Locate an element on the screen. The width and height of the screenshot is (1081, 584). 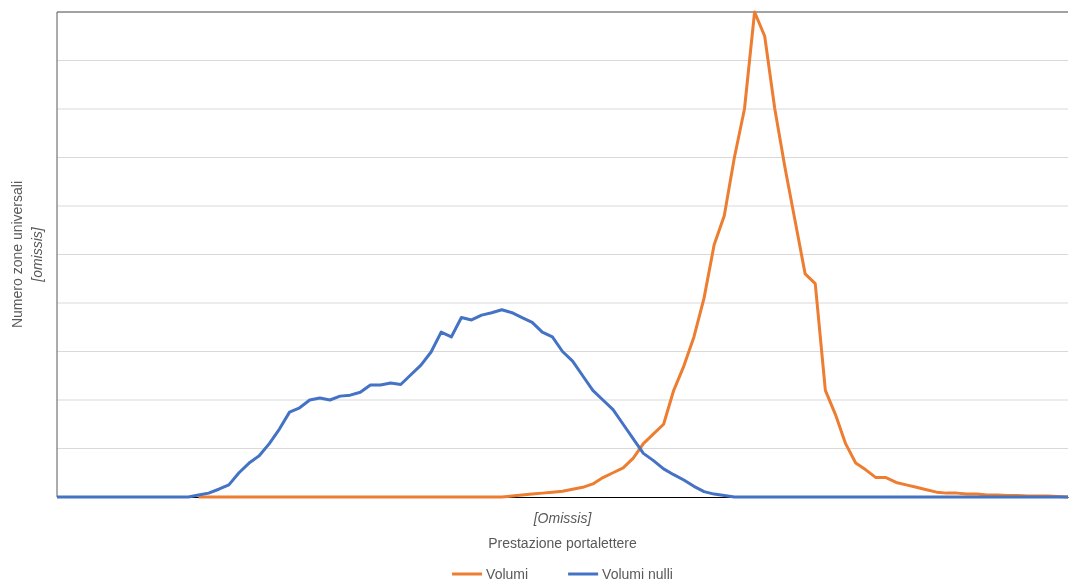
text: [omissis] is located at coordinates (37, 254).